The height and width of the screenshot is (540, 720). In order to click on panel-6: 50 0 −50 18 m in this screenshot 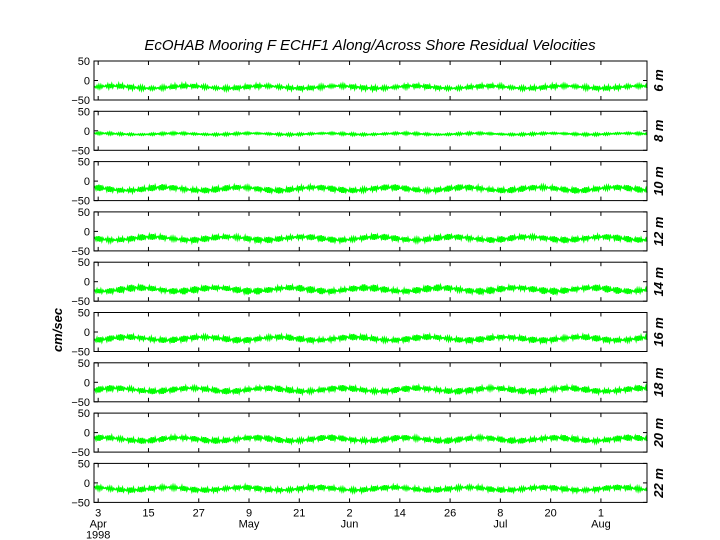, I will do `click(368, 383)`.